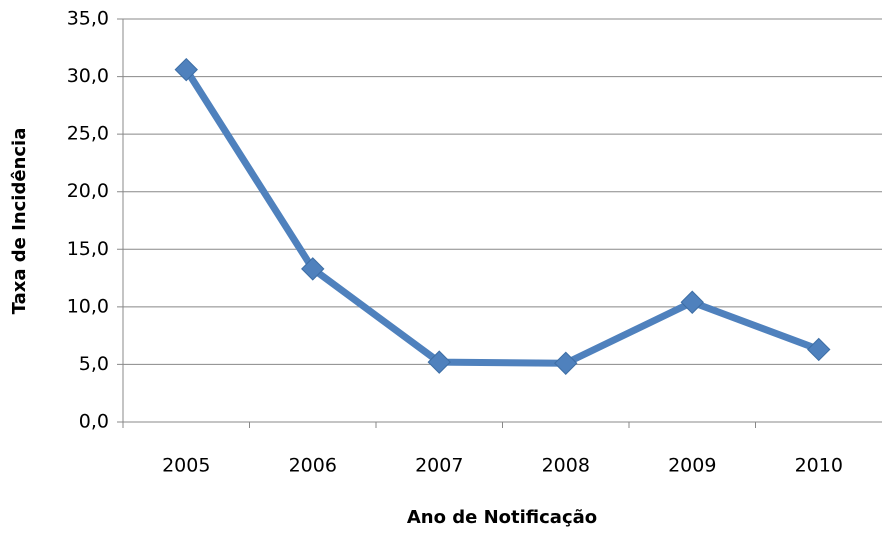 The height and width of the screenshot is (534, 889). I want to click on y-tick-label: 20,0, so click(88, 191).